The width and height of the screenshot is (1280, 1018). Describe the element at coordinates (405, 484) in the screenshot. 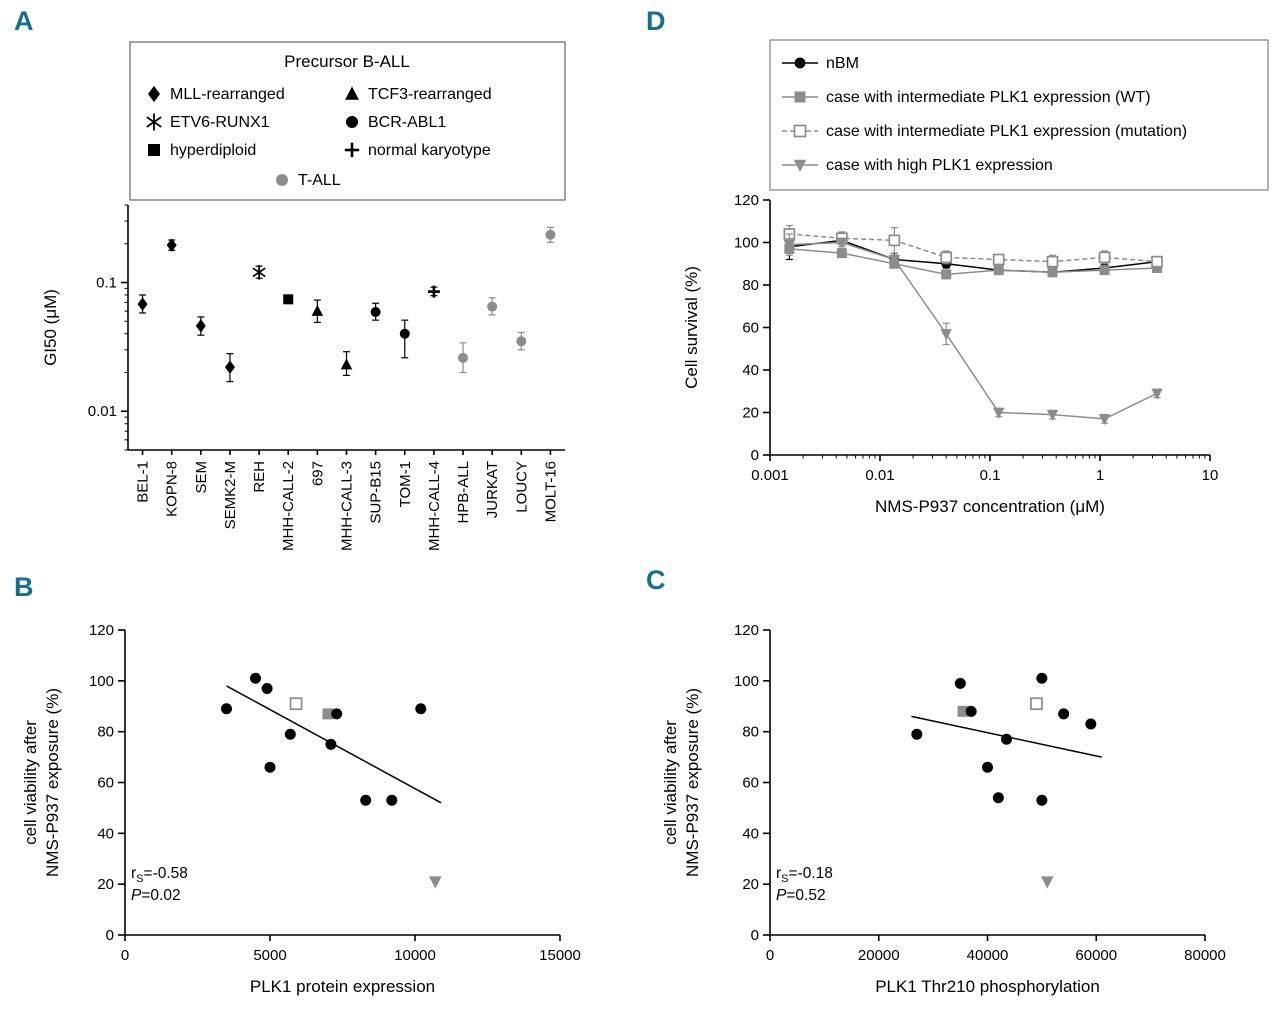

I see `x-category-label: TOM-1` at that location.